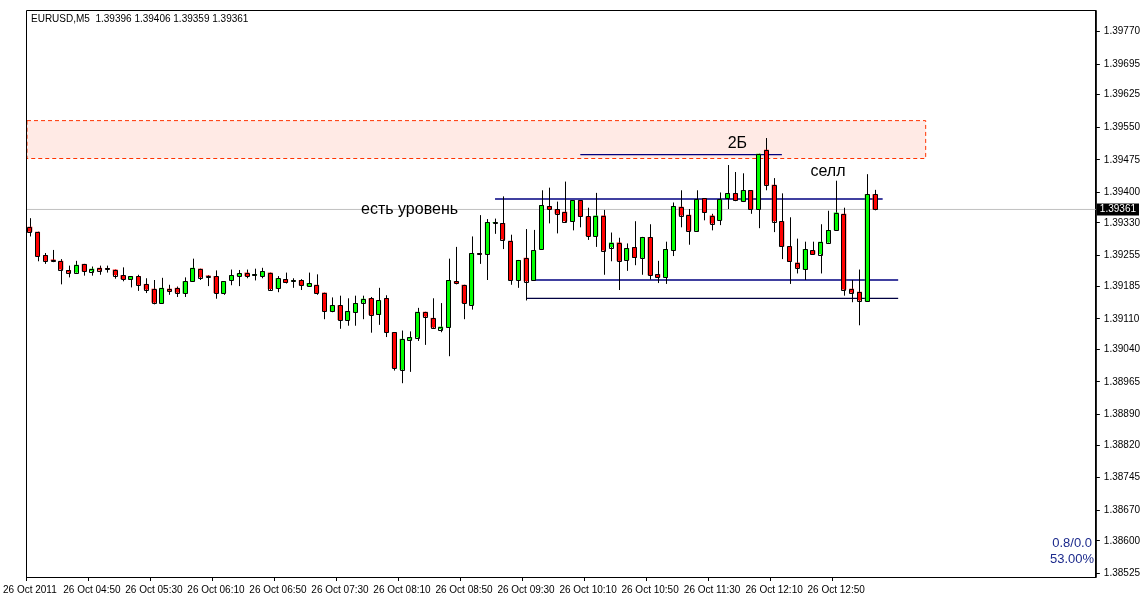  Describe the element at coordinates (1122, 126) in the screenshot. I see `y-tick-label: 1.39550` at that location.